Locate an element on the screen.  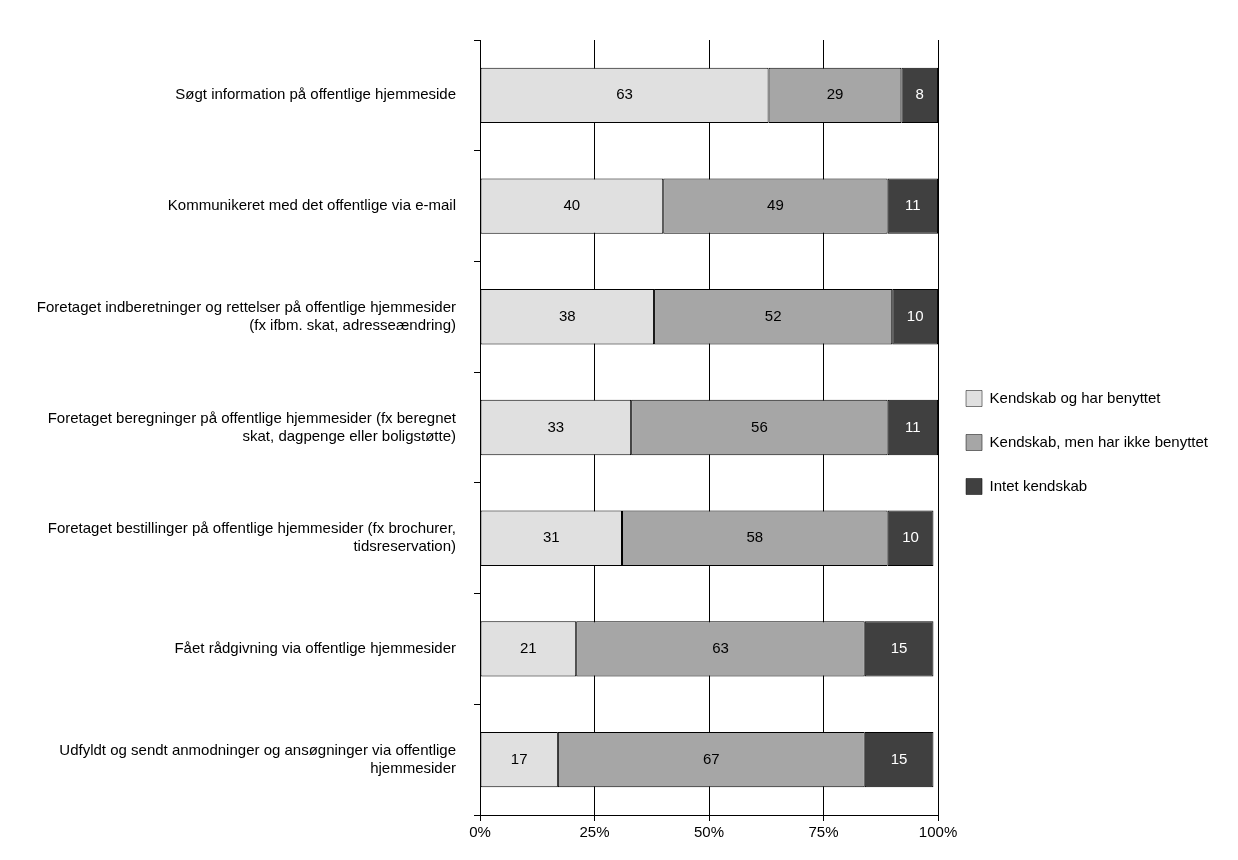
data-label: 21 is located at coordinates (528, 648).